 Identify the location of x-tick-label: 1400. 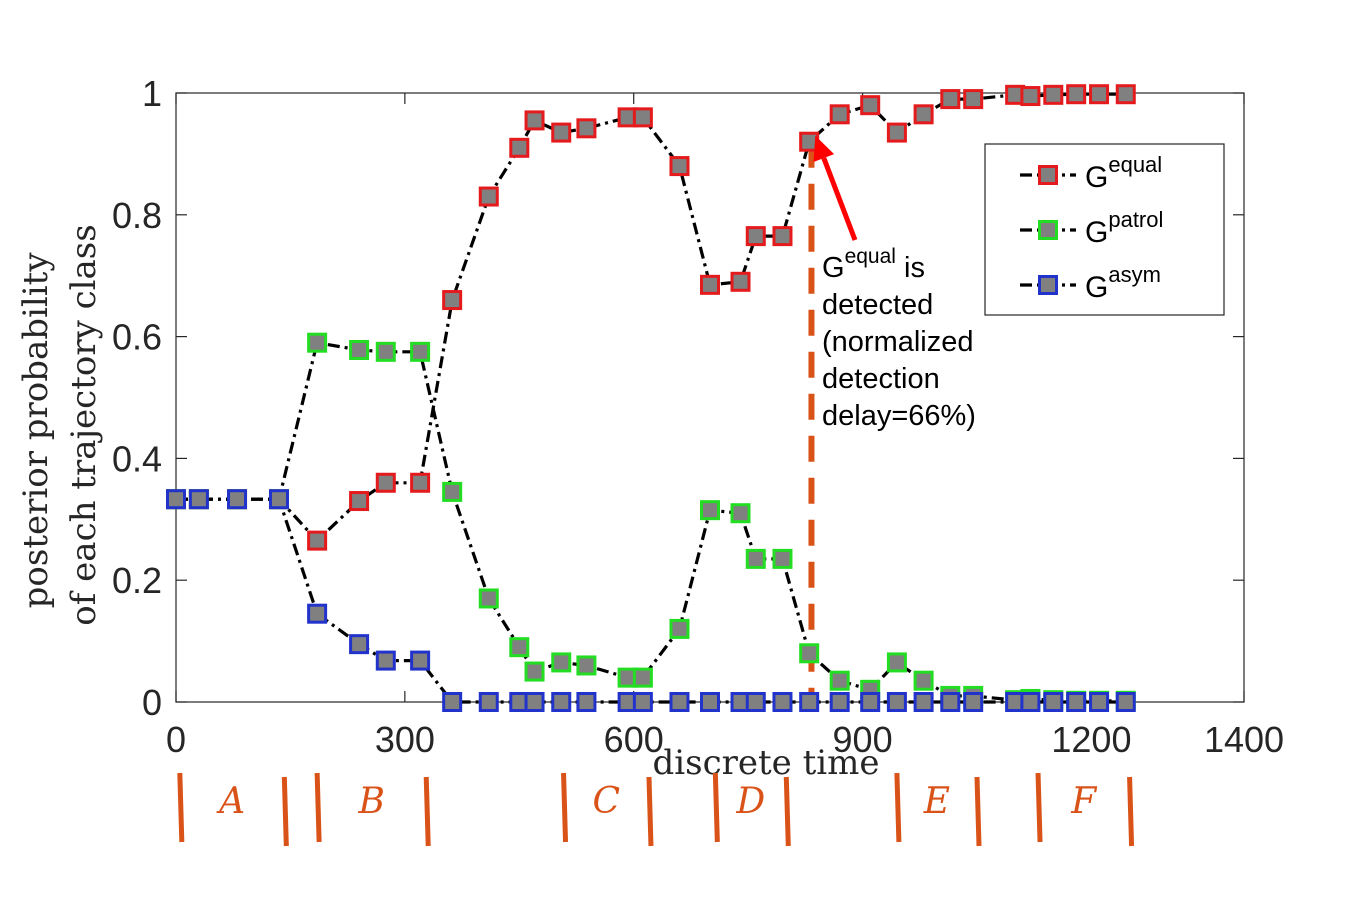
(1244, 739).